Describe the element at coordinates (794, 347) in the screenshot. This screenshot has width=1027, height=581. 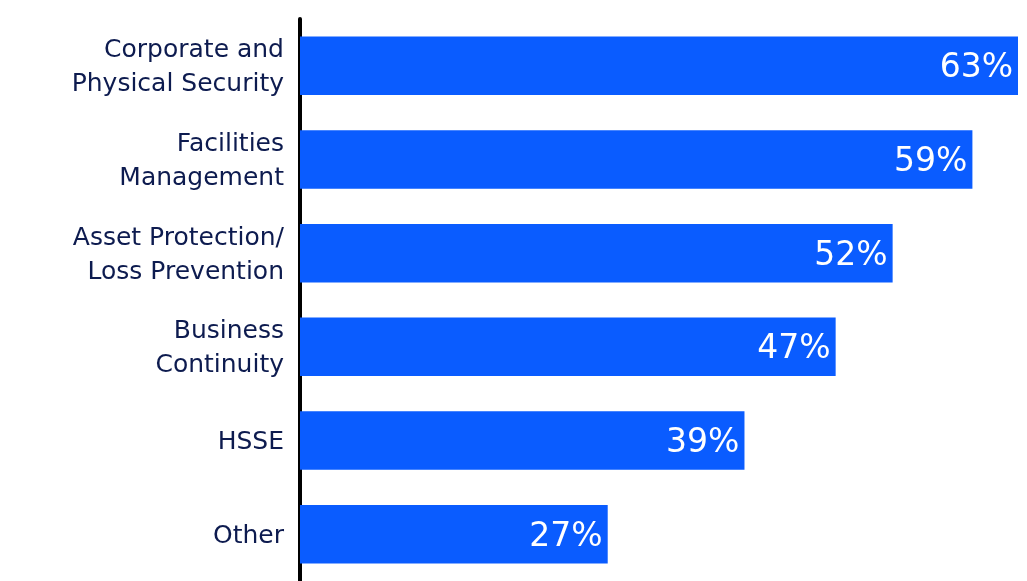
I see `data-label: 47%` at that location.